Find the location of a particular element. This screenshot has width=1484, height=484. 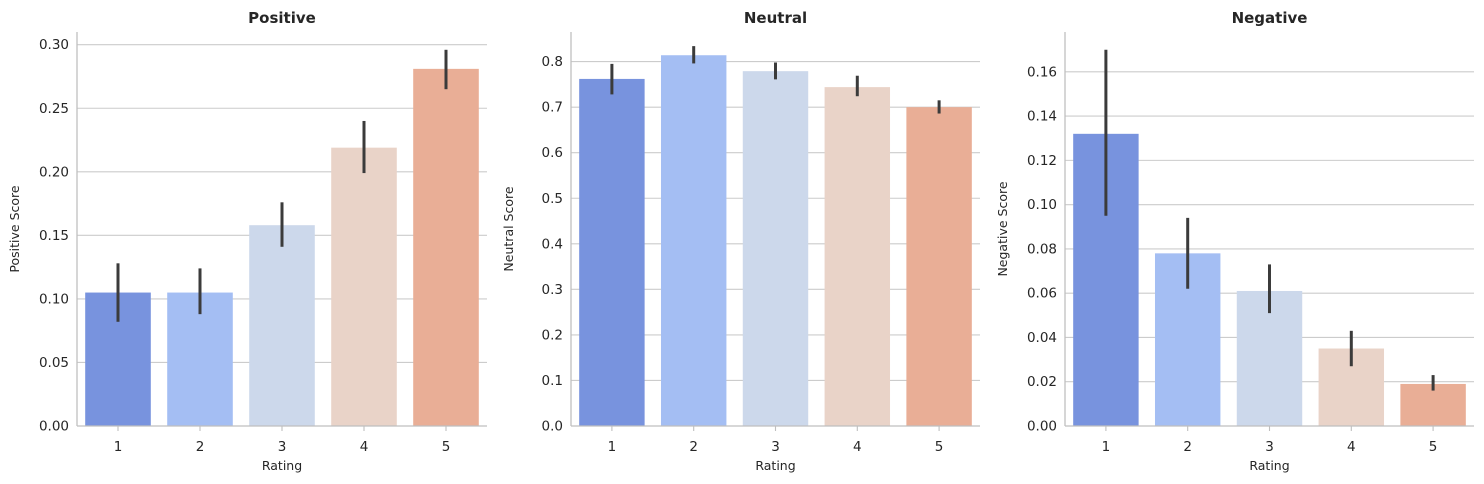

y-tick-label: 0.30 is located at coordinates (54, 45).